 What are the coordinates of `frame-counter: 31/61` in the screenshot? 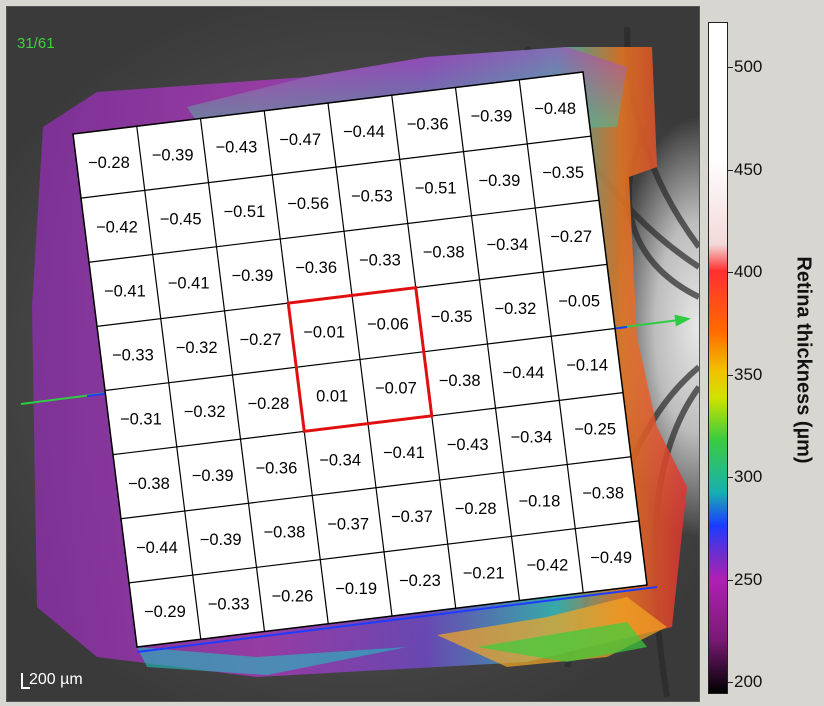 It's located at (36, 43).